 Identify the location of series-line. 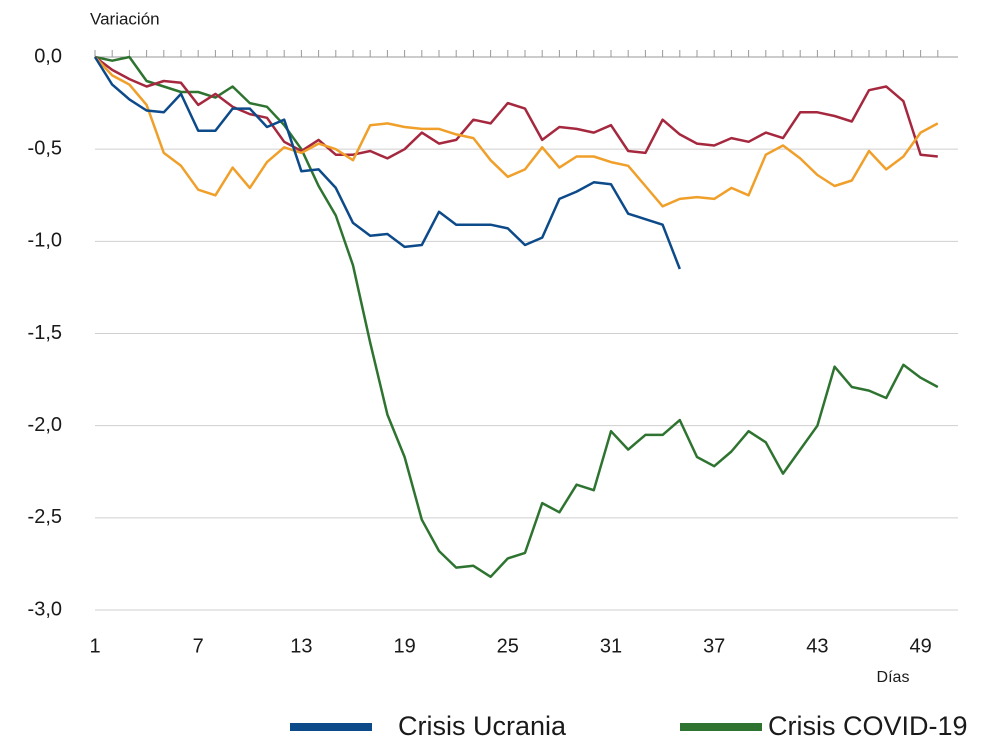
(516, 108).